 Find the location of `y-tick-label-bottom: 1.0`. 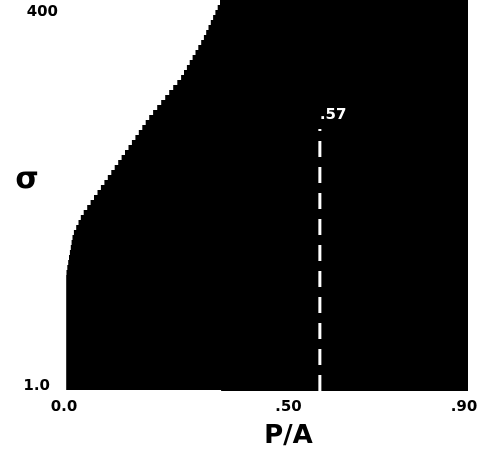

y-tick-label-bottom: 1.0 is located at coordinates (36, 385).